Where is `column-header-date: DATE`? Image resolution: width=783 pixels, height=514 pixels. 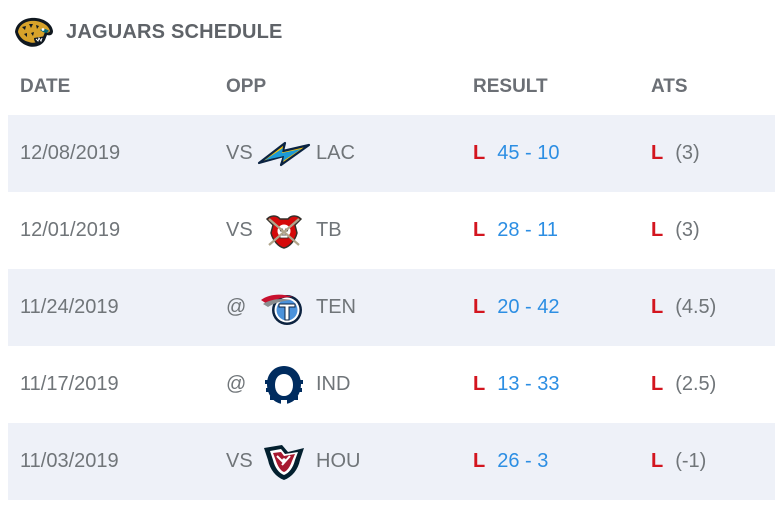 column-header-date: DATE is located at coordinates (45, 86).